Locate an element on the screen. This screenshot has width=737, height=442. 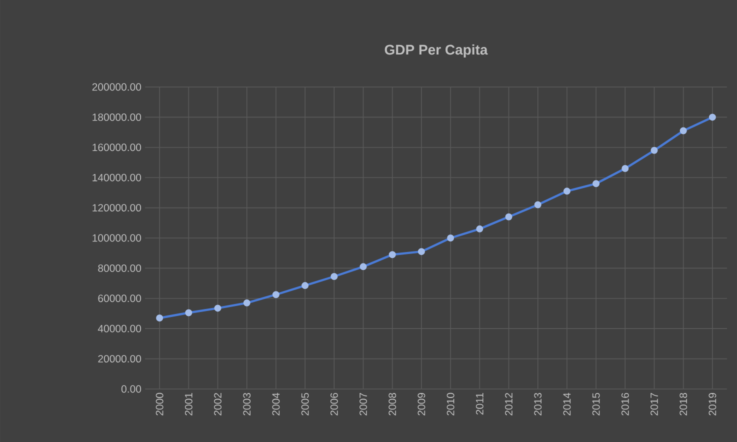
x-tick-label: 2003 is located at coordinates (247, 404).